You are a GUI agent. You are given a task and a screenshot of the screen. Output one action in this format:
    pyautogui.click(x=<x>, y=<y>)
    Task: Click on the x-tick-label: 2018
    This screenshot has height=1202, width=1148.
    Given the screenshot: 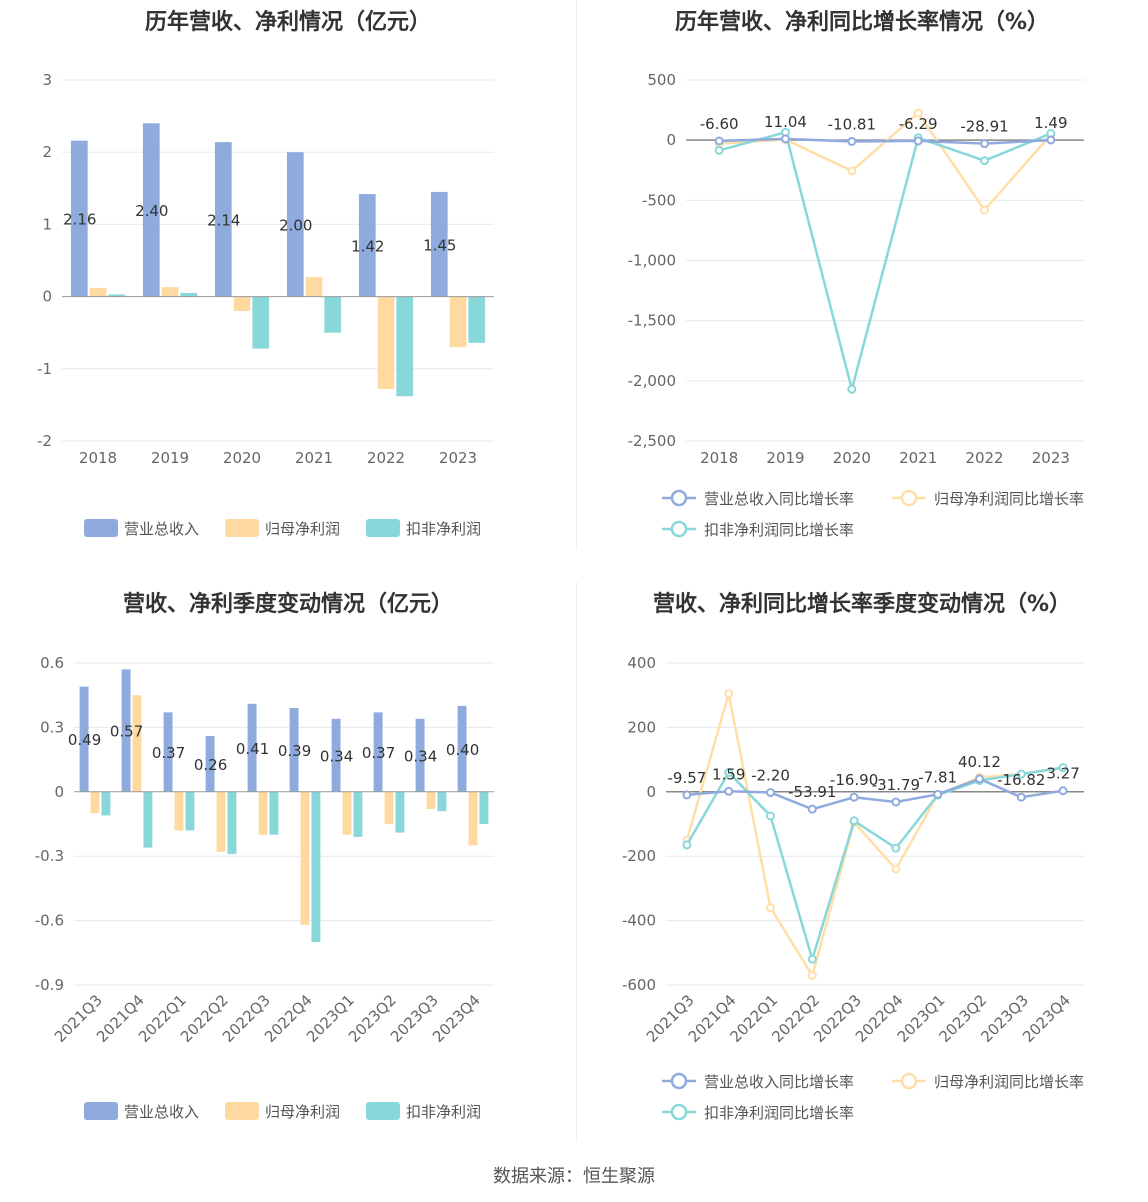 What is the action you would take?
    pyautogui.click(x=98, y=458)
    